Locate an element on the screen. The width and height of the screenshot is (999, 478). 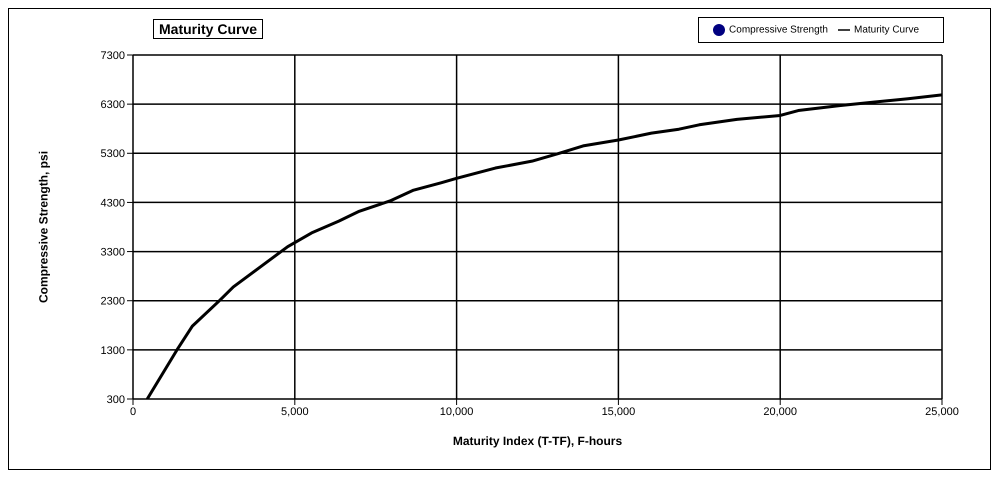
y-tick-label: 2300 is located at coordinates (112, 302).